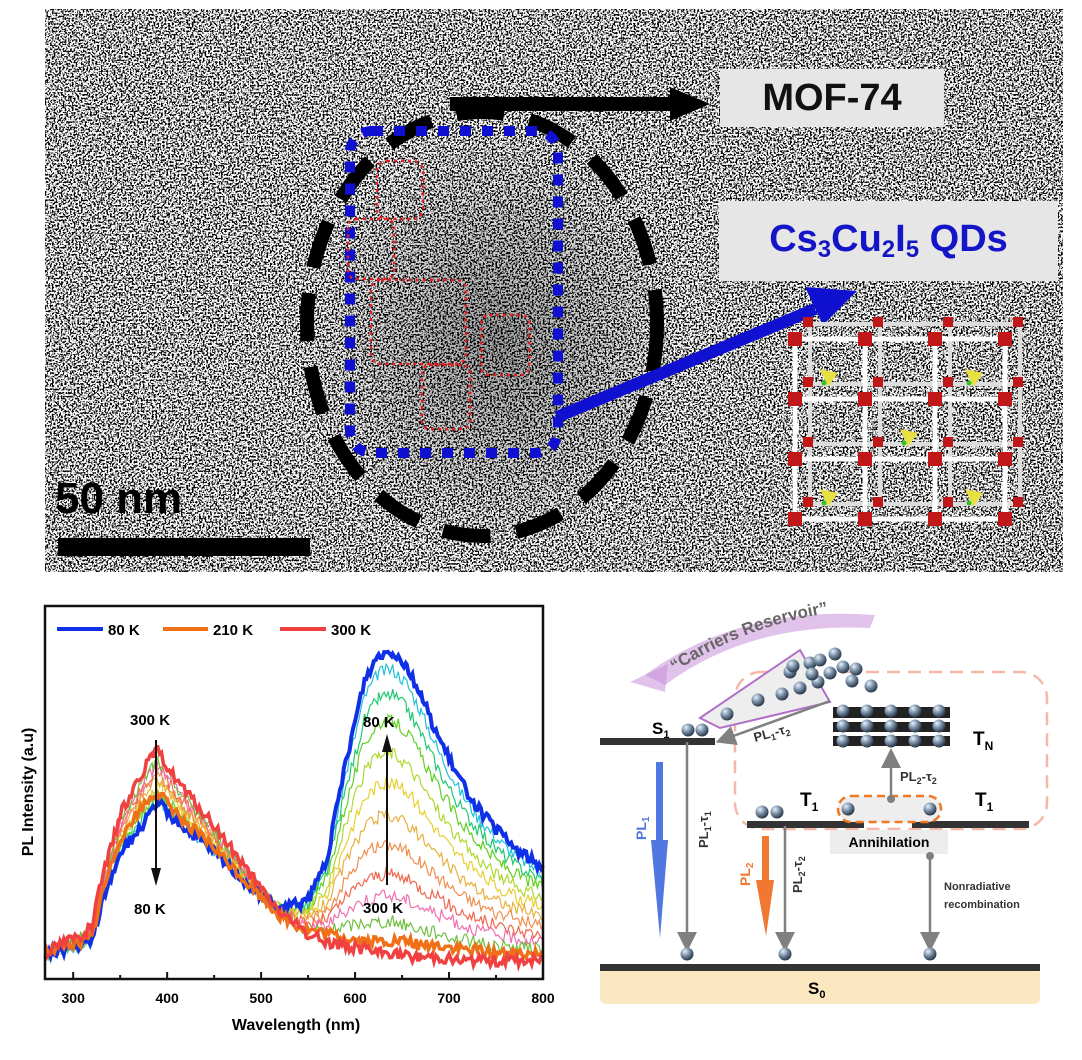 Image resolution: width=1082 pixels, height=1060 pixels. What do you see at coordinates (657, 741) in the screenshot?
I see `s1-level` at bounding box center [657, 741].